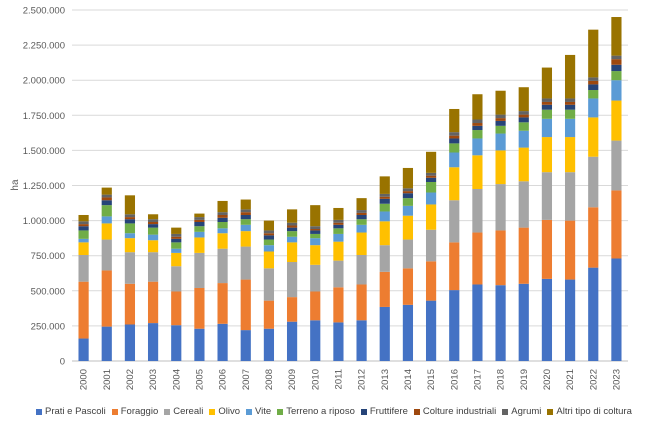 Image resolution: width=650 pixels, height=427 pixels. Describe the element at coordinates (459, 411) in the screenshot. I see `legend-label: Colture industriali` at that location.